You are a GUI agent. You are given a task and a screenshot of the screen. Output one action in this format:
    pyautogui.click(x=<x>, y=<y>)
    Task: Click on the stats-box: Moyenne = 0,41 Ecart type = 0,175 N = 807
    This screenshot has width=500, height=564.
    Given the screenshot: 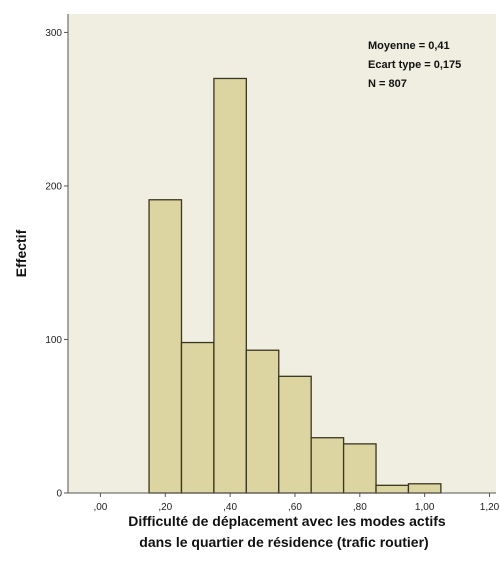 What is the action you would take?
    pyautogui.click(x=414, y=65)
    